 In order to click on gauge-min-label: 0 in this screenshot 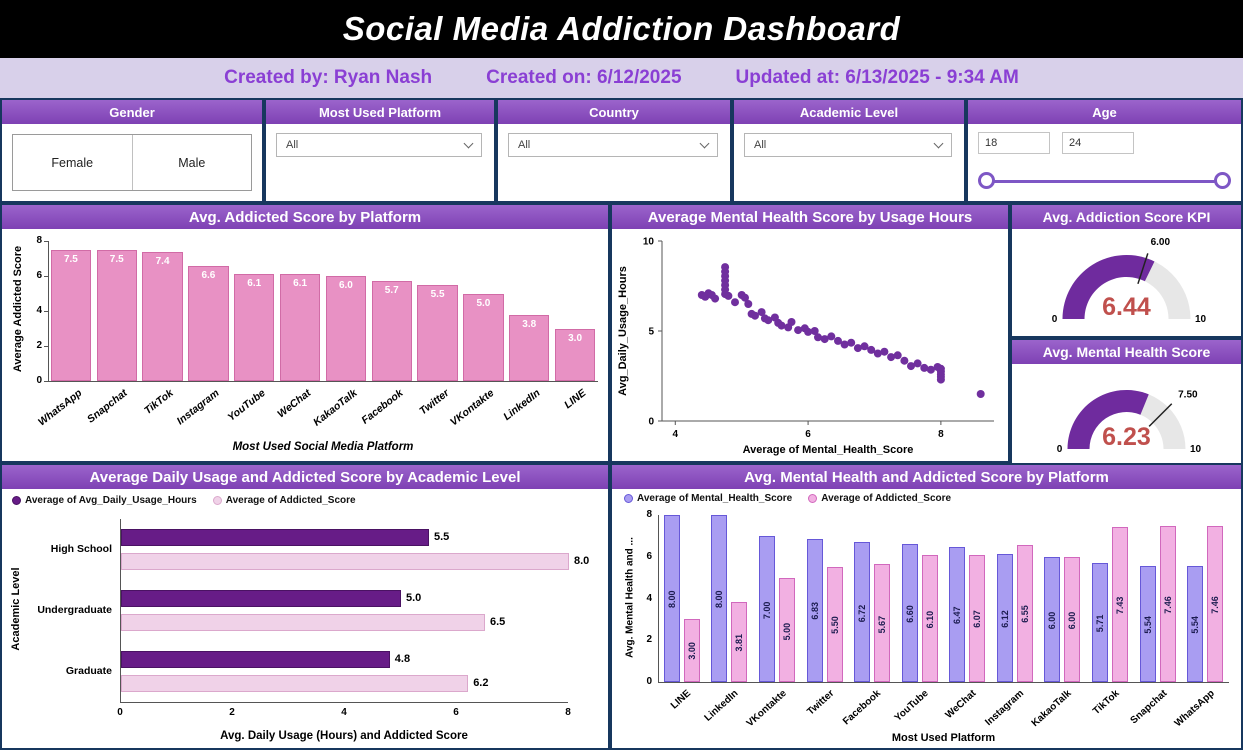, I will do `click(1055, 319)`.